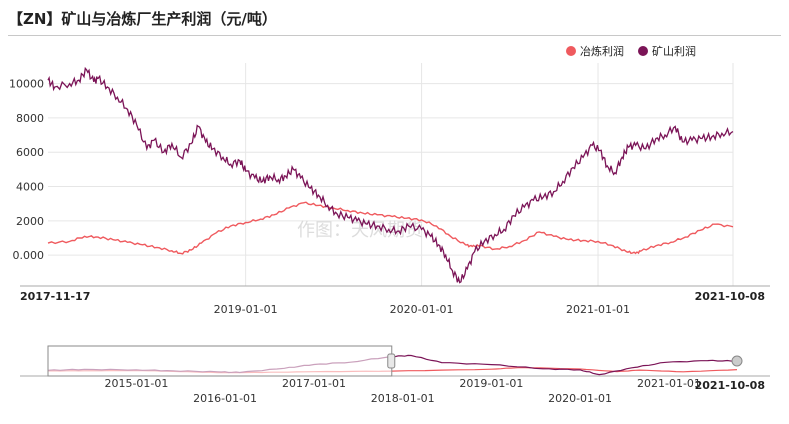 The image size is (789, 424). Describe the element at coordinates (29, 255) in the screenshot. I see `y-tick-label: 0.000` at that location.